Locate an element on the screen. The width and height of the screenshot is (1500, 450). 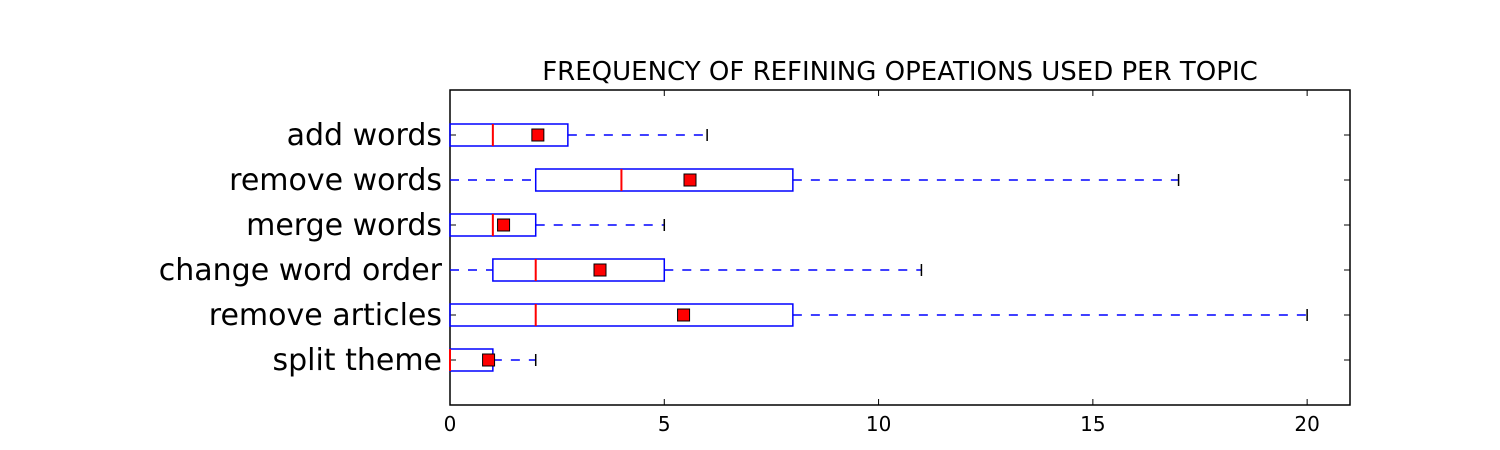
x-tick-label: 0 is located at coordinates (450, 424).